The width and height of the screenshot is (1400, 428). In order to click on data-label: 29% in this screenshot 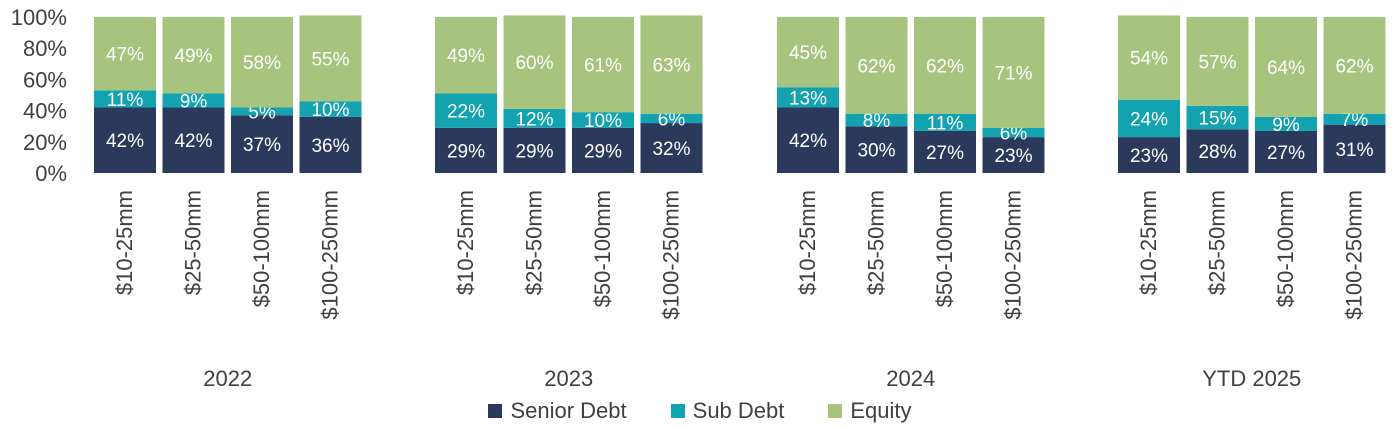, I will do `click(466, 151)`.